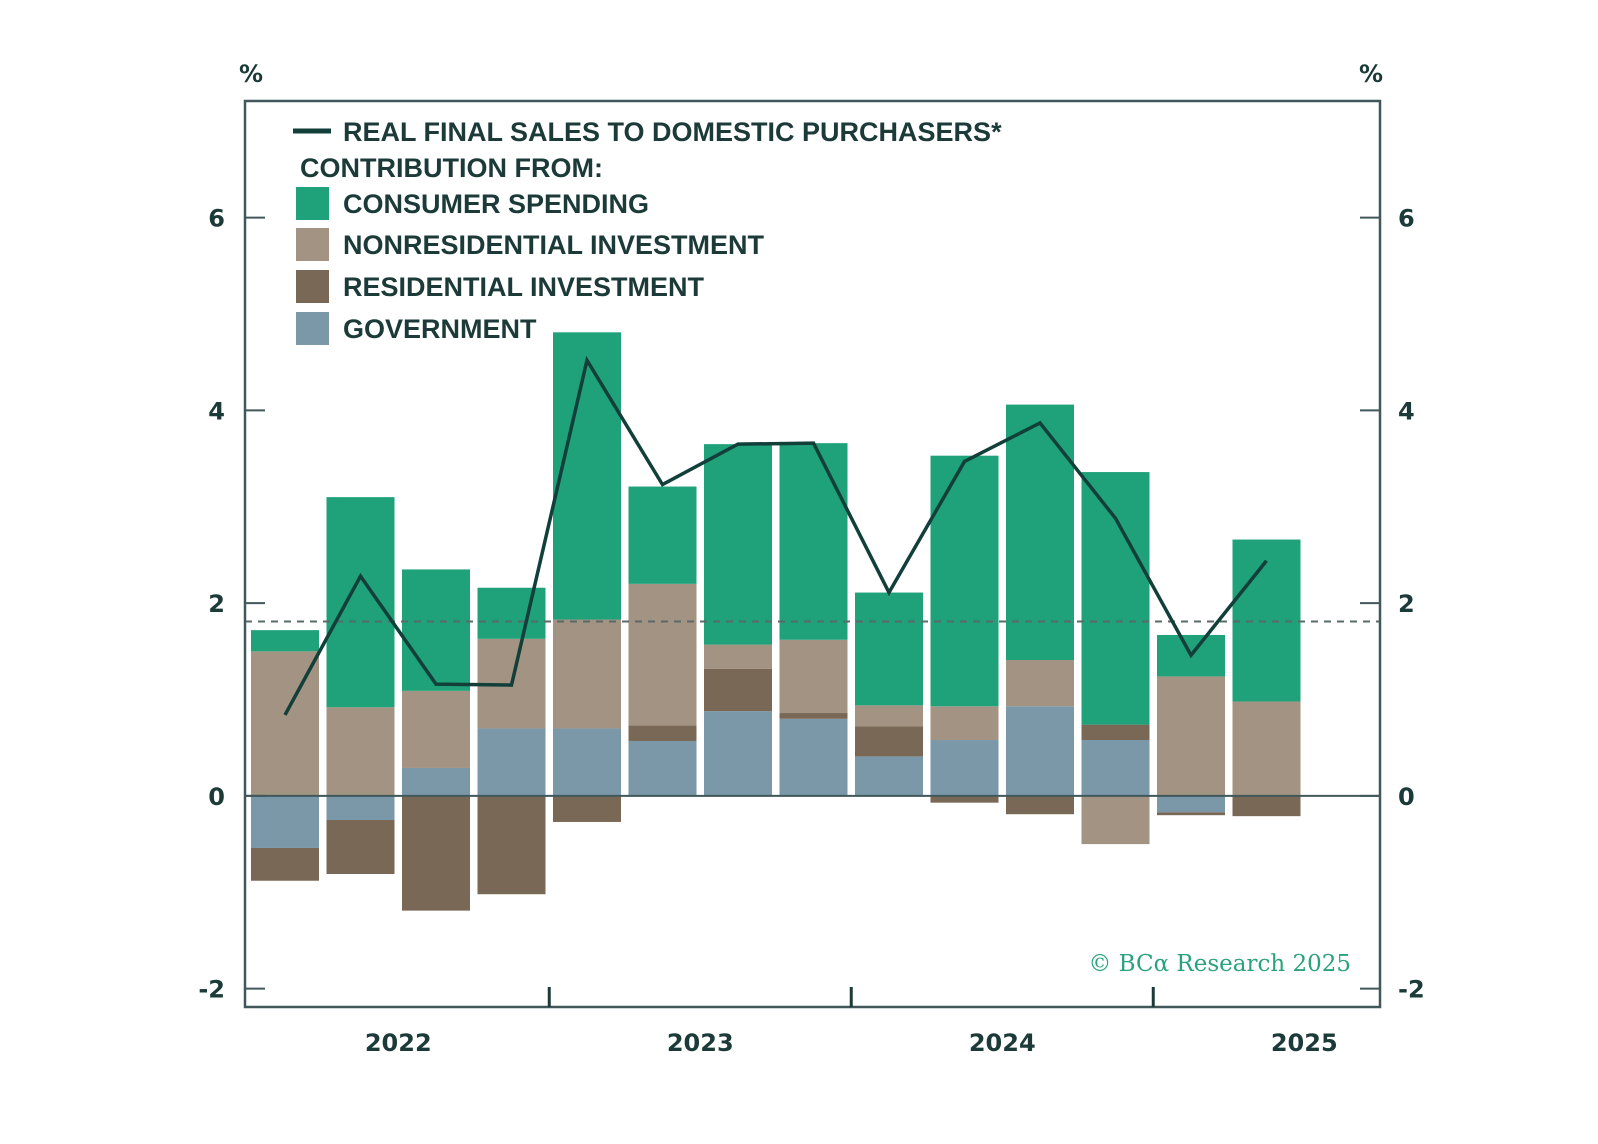  Describe the element at coordinates (1040, 683) in the screenshot. I see `bar-nonresidential-investment-2024q3` at that location.